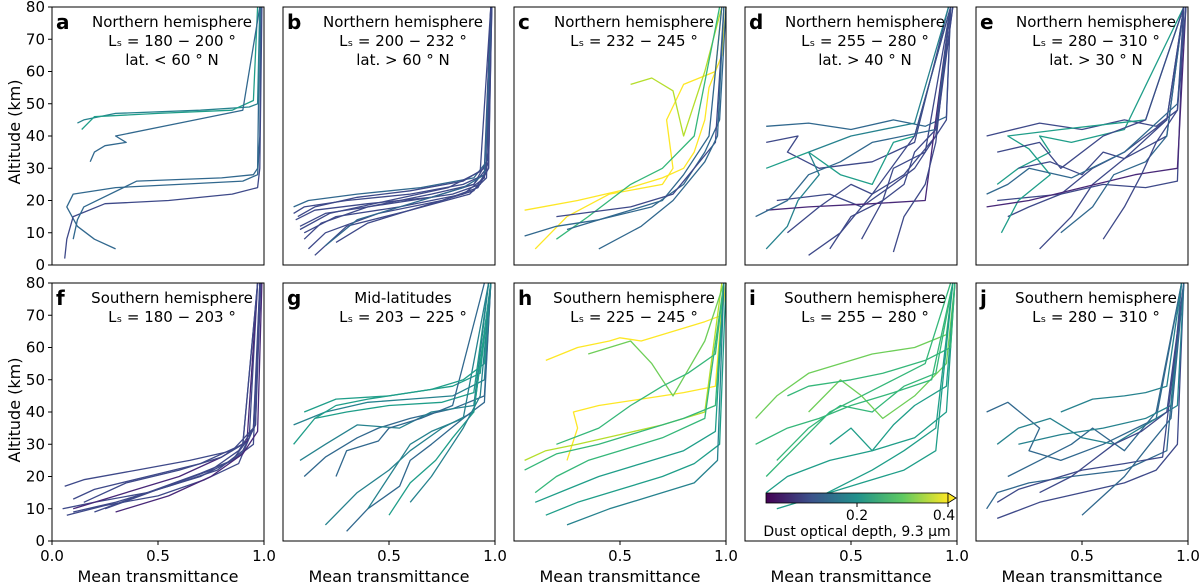  Describe the element at coordinates (634, 298) in the screenshot. I see `panel-annotation-h-0: Southern hemisphere` at that location.